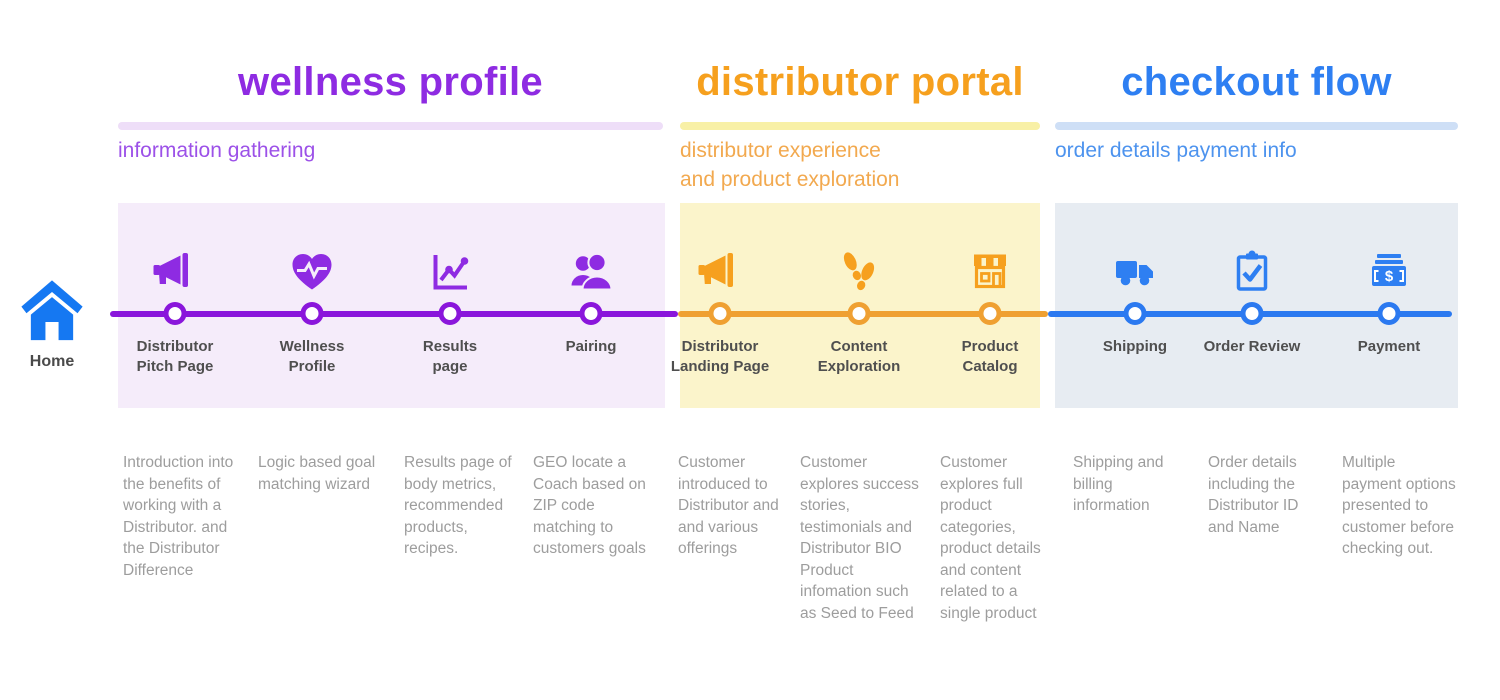  I want to click on truck-icon, so click(1135, 272).